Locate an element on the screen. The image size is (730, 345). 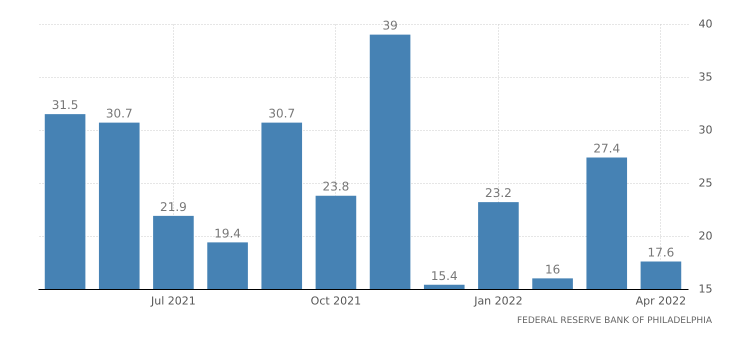
data-label: 15.4 is located at coordinates (444, 275).